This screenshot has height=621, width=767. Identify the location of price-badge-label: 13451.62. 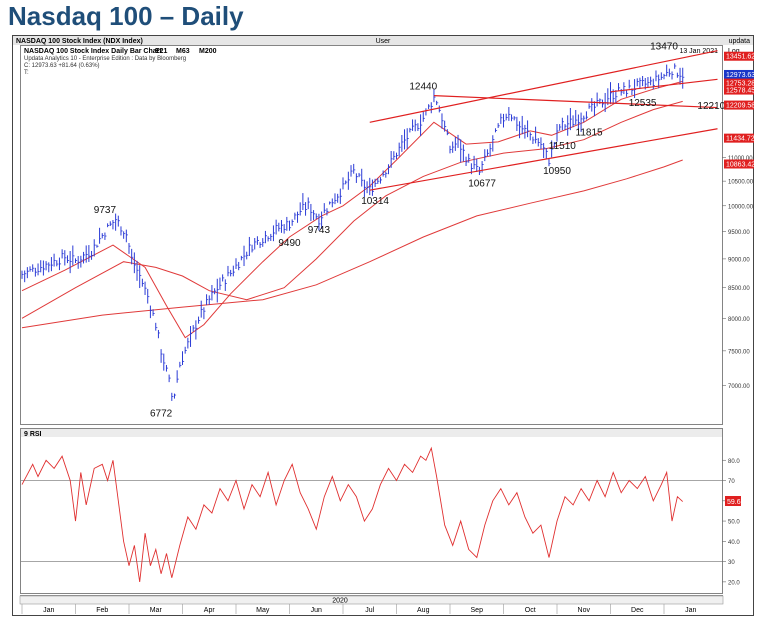
(740, 57).